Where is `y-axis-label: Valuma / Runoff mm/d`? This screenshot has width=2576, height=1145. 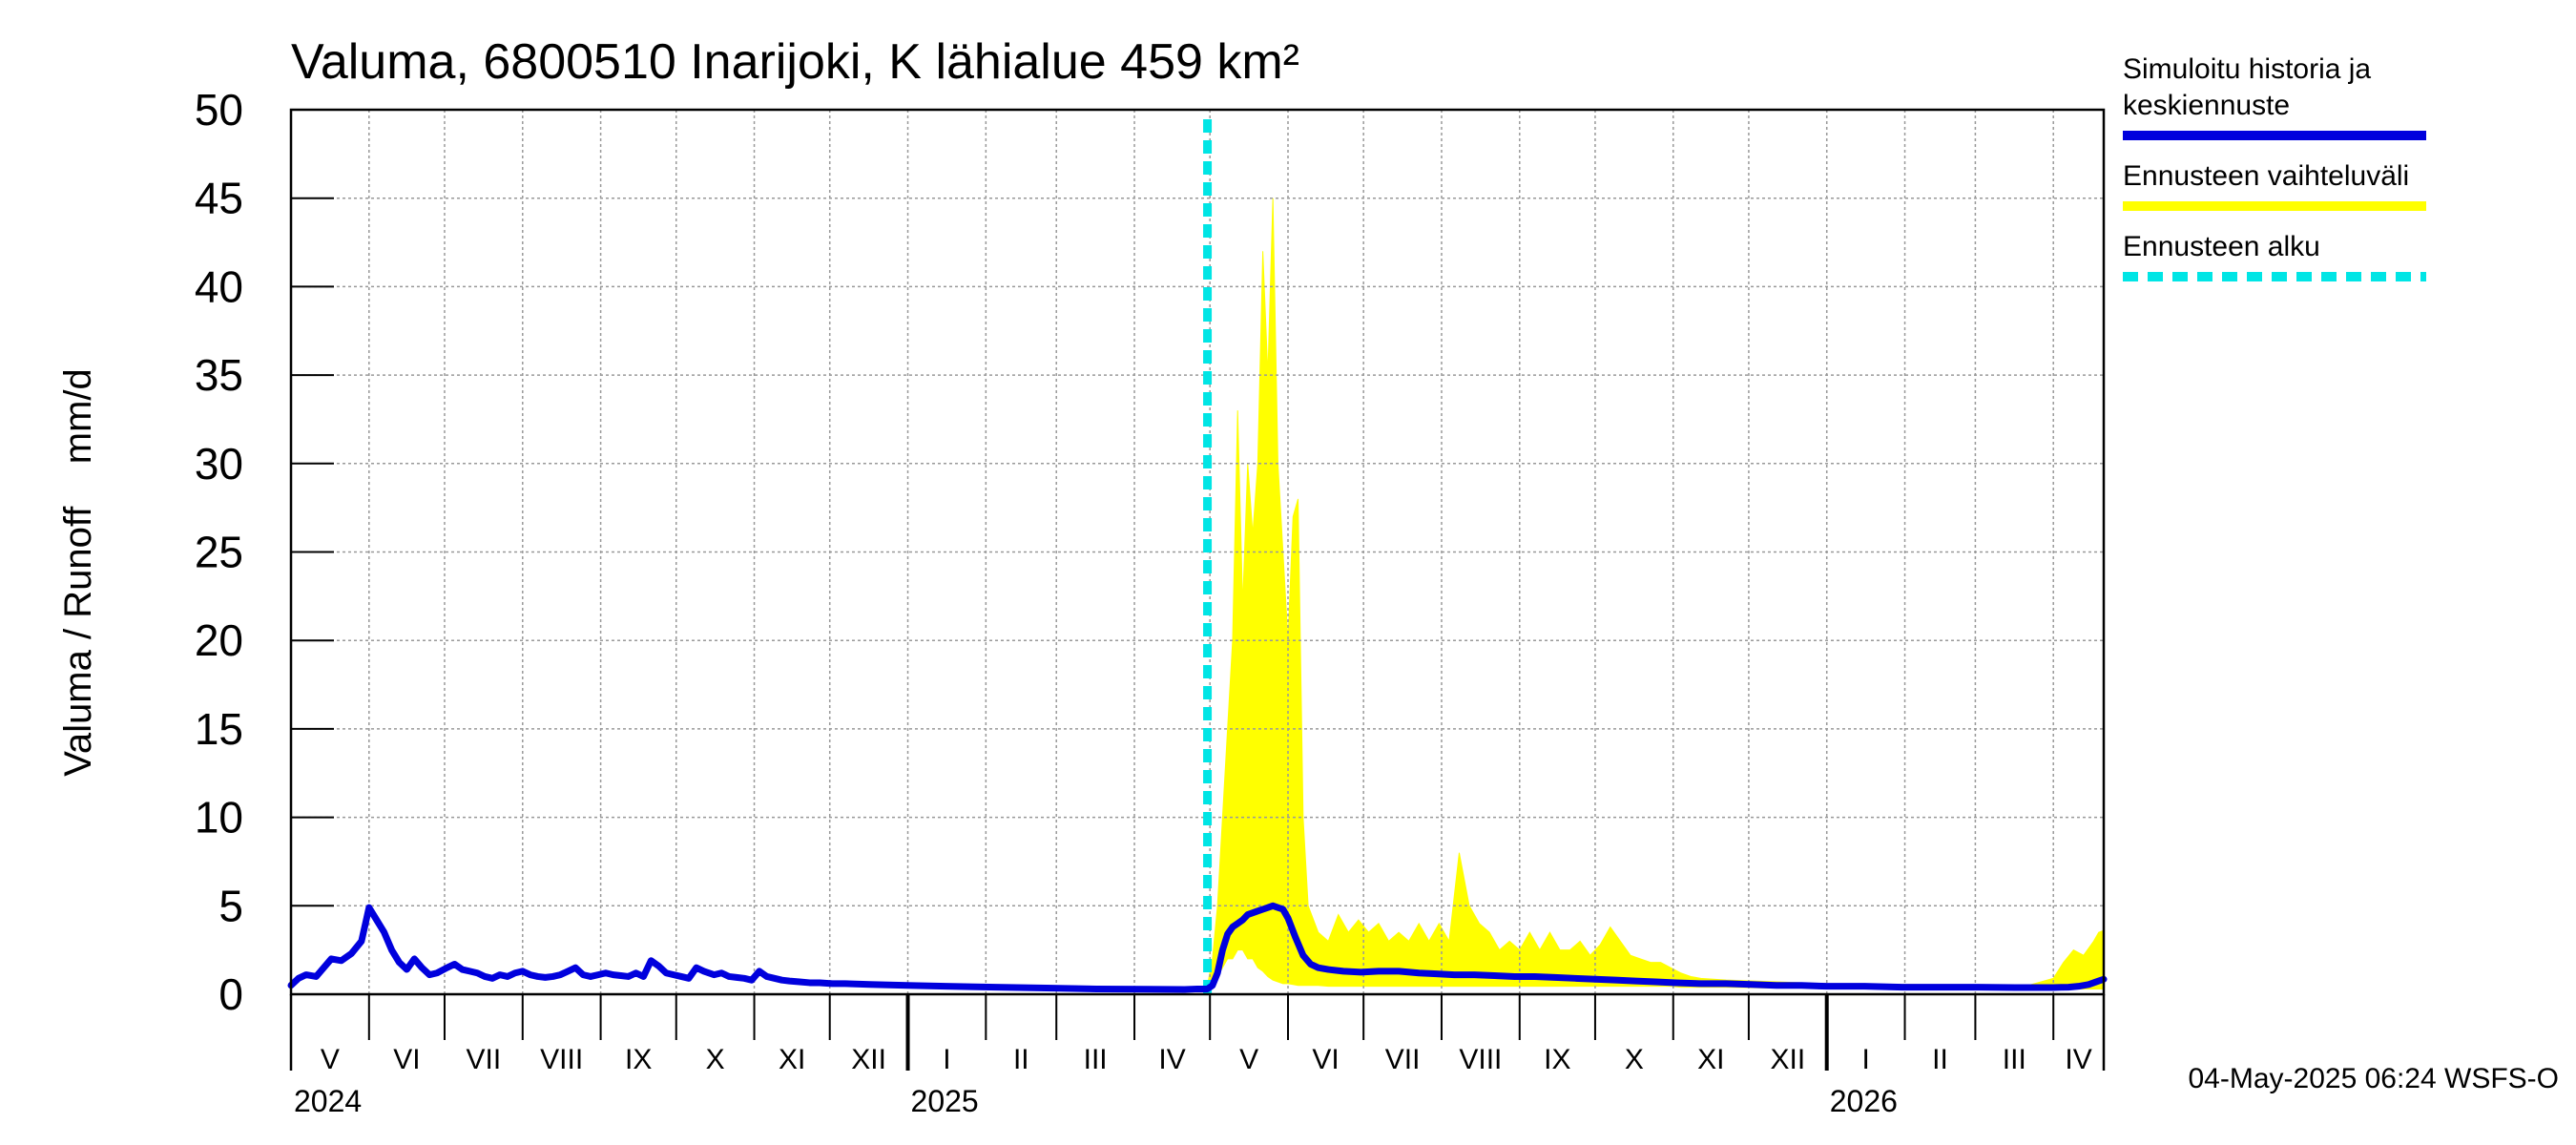
y-axis-label: Valuma / Runoff mm/d is located at coordinates (78, 572).